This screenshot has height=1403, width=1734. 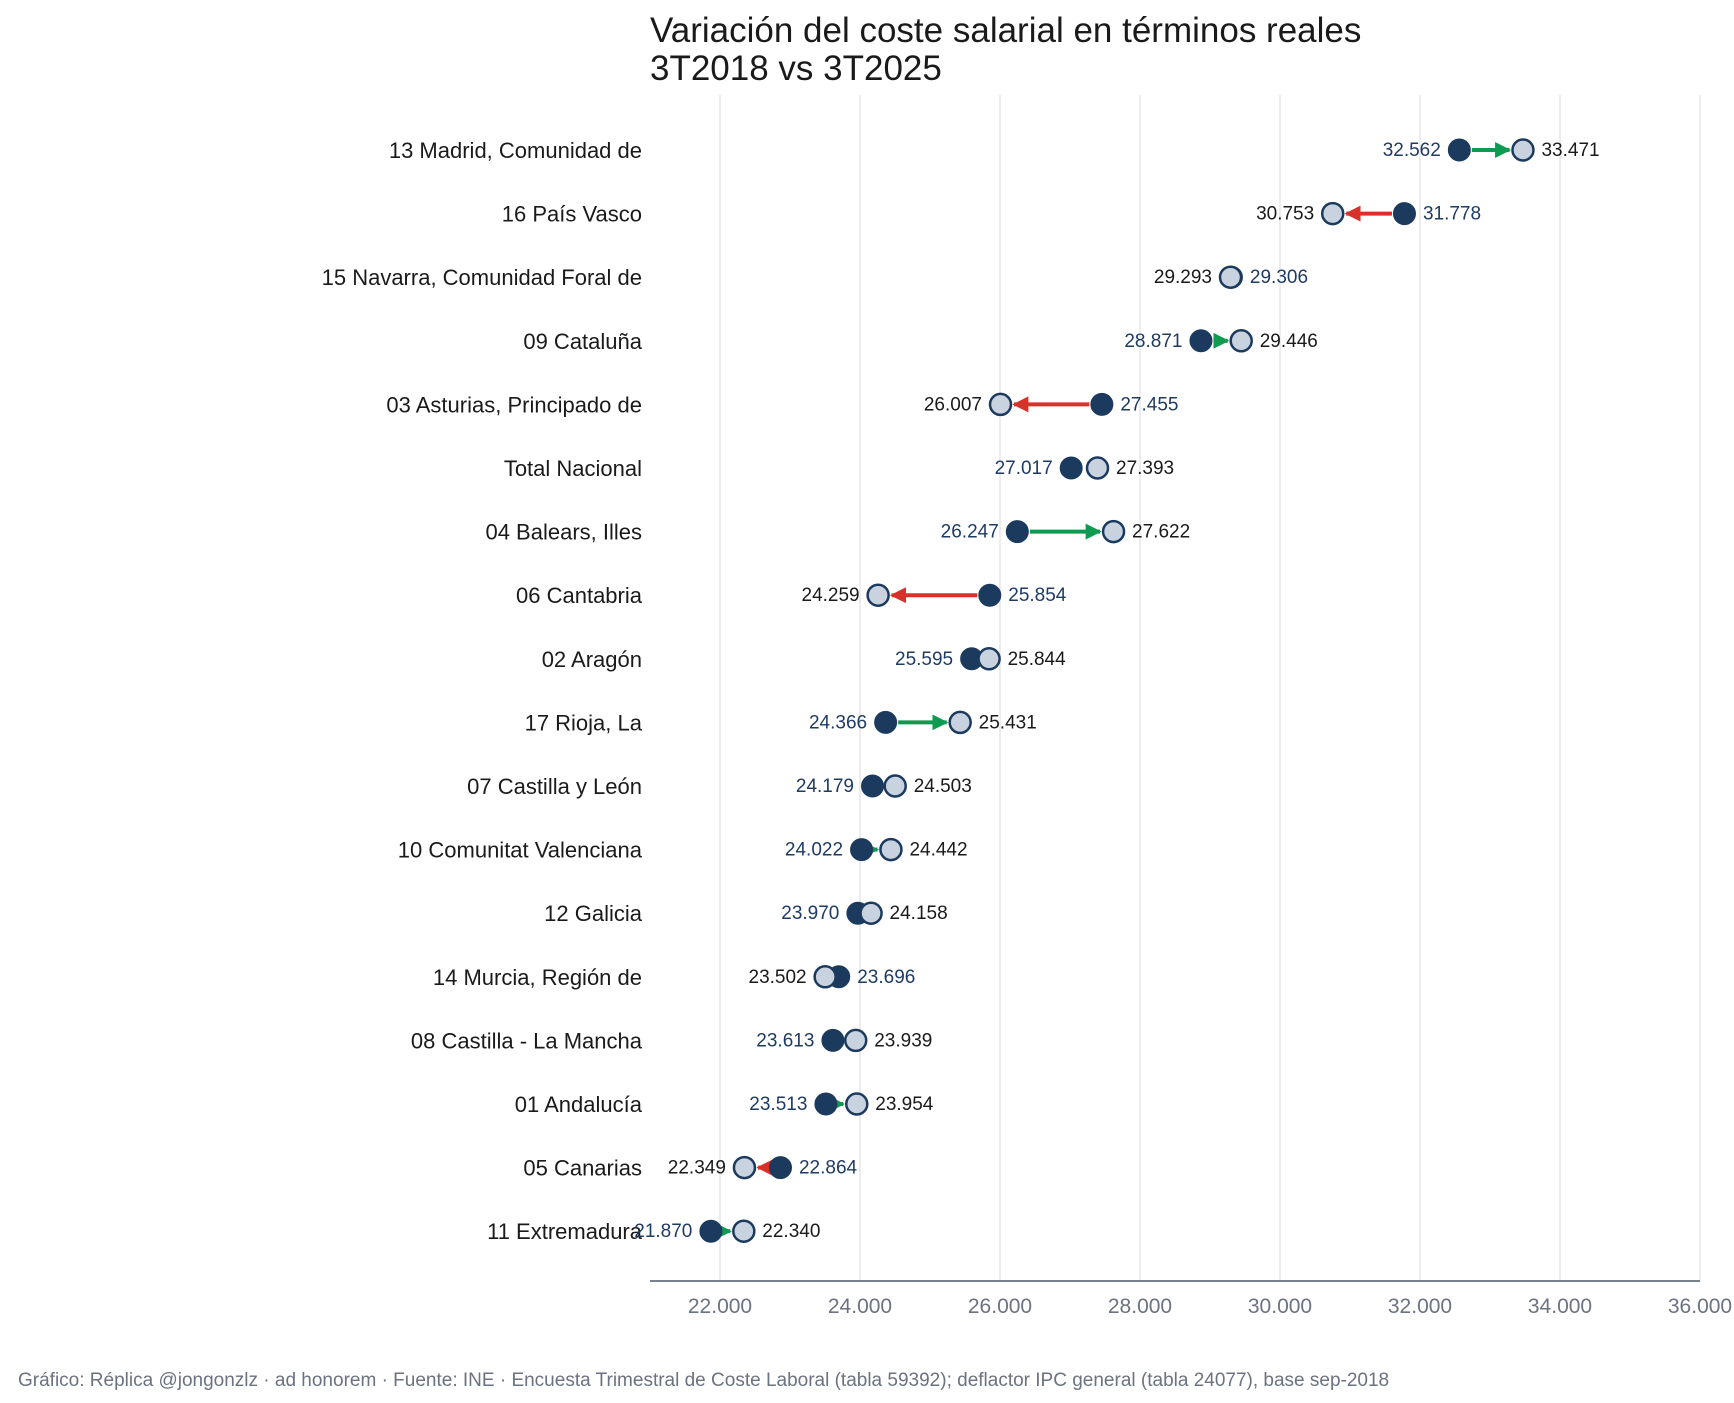 I want to click on x-tick-label: 26.000, so click(x=1000, y=1306).